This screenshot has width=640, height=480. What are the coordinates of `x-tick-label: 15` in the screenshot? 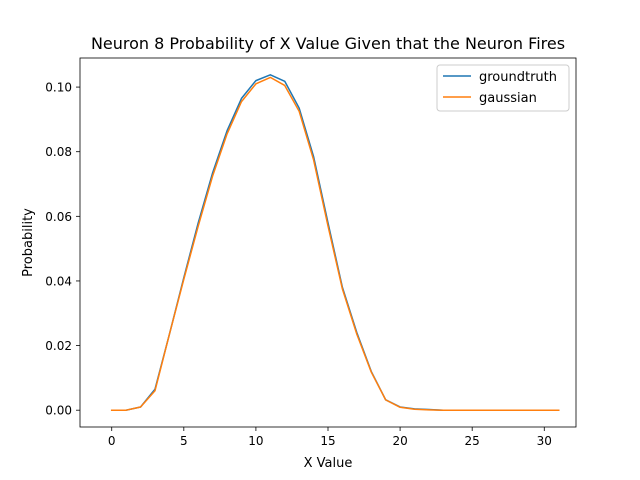 It's located at (327, 441).